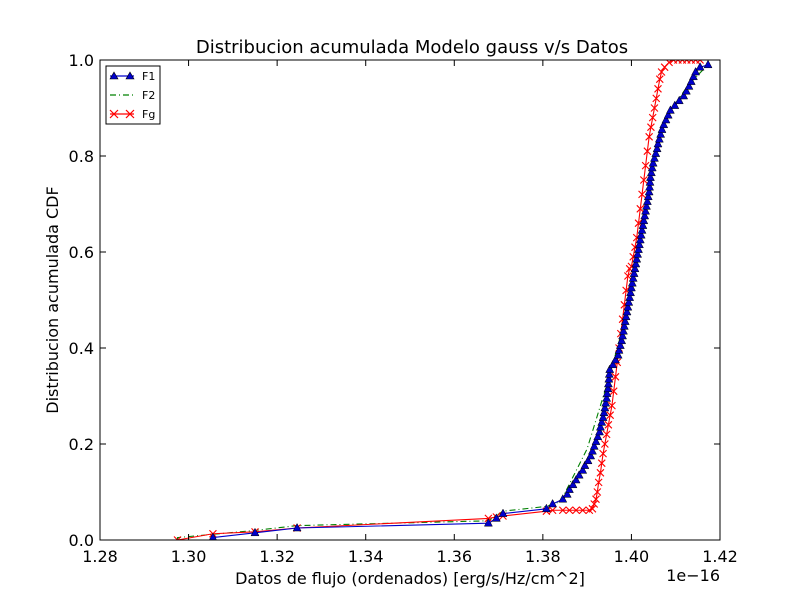 The image size is (800, 600). Describe the element at coordinates (81, 156) in the screenshot. I see `y-tick-label: 0.8` at that location.